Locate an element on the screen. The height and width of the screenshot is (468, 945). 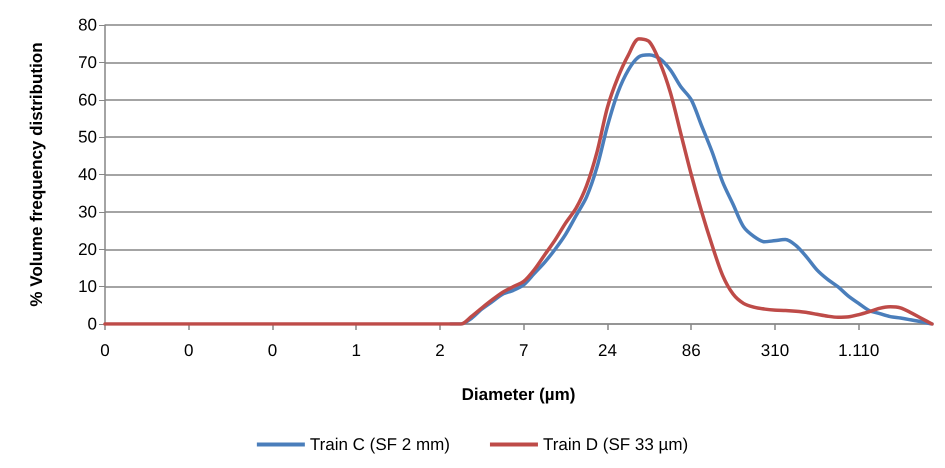
y-tick-label: 30 is located at coordinates (87, 212).